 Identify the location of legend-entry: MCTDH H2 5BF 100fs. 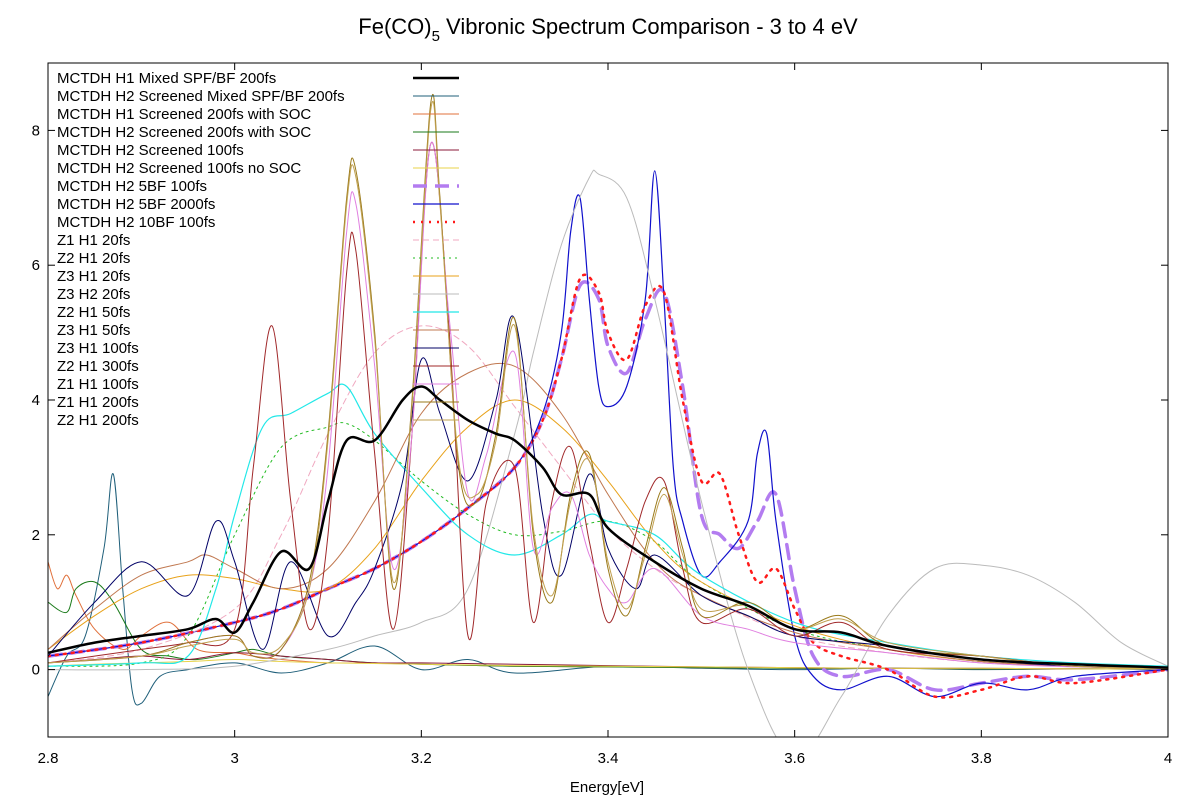
(258, 186).